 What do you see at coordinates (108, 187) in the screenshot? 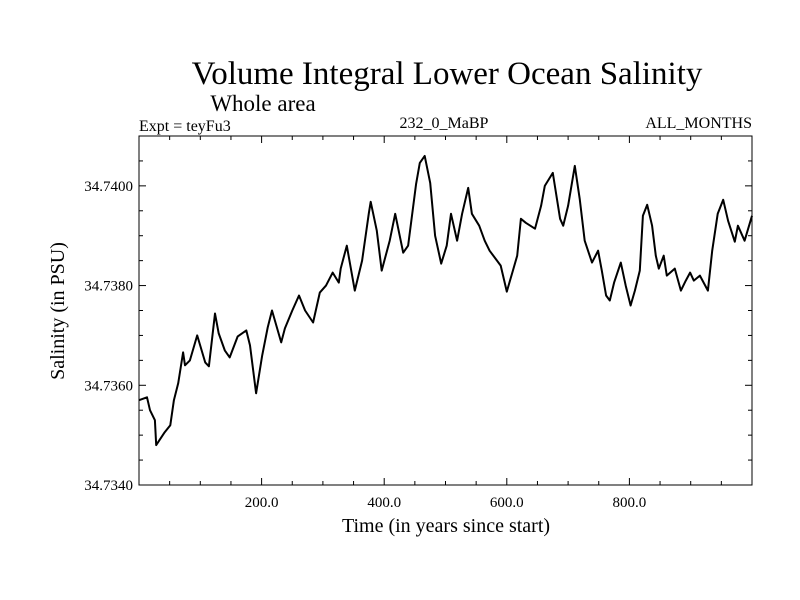
I see `y-tick-label: 34.7400` at bounding box center [108, 187].